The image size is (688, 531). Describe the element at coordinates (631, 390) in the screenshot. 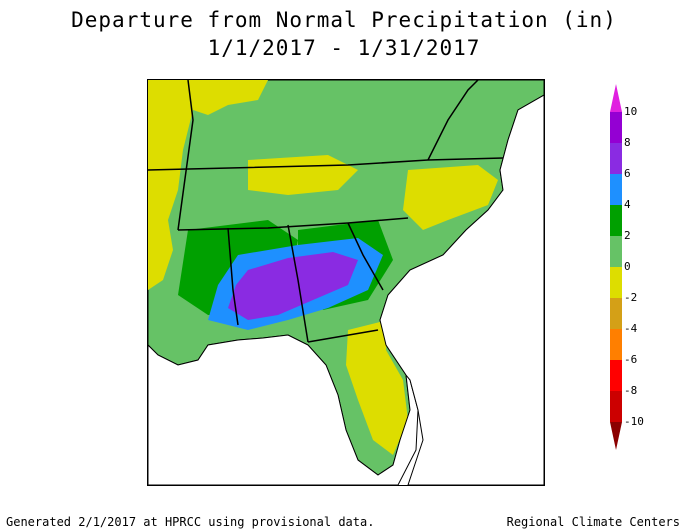

I see `legend-label: -8` at that location.